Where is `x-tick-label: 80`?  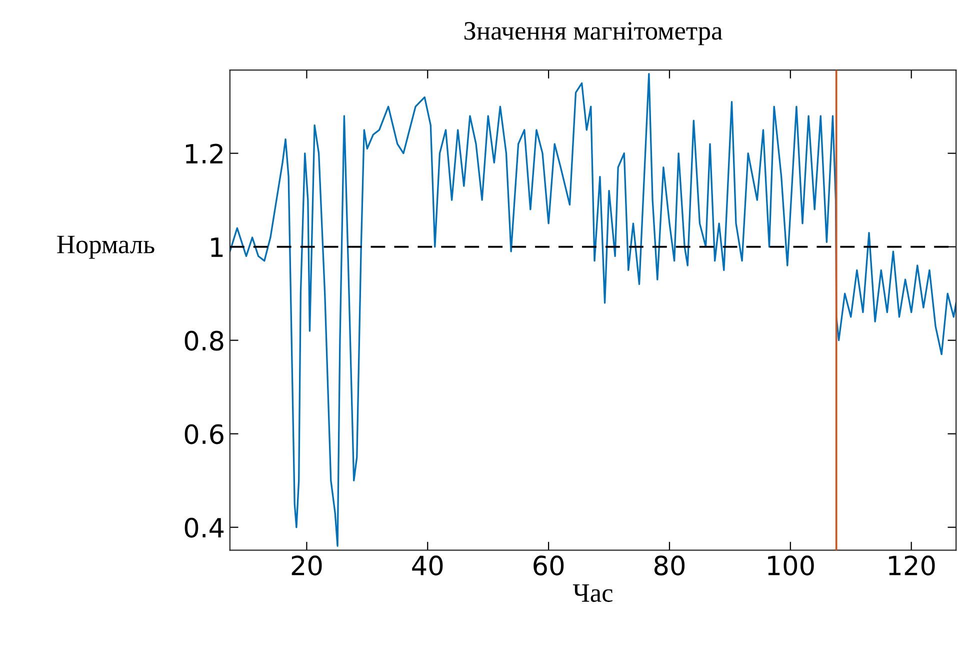
x-tick-label: 80 is located at coordinates (669, 566).